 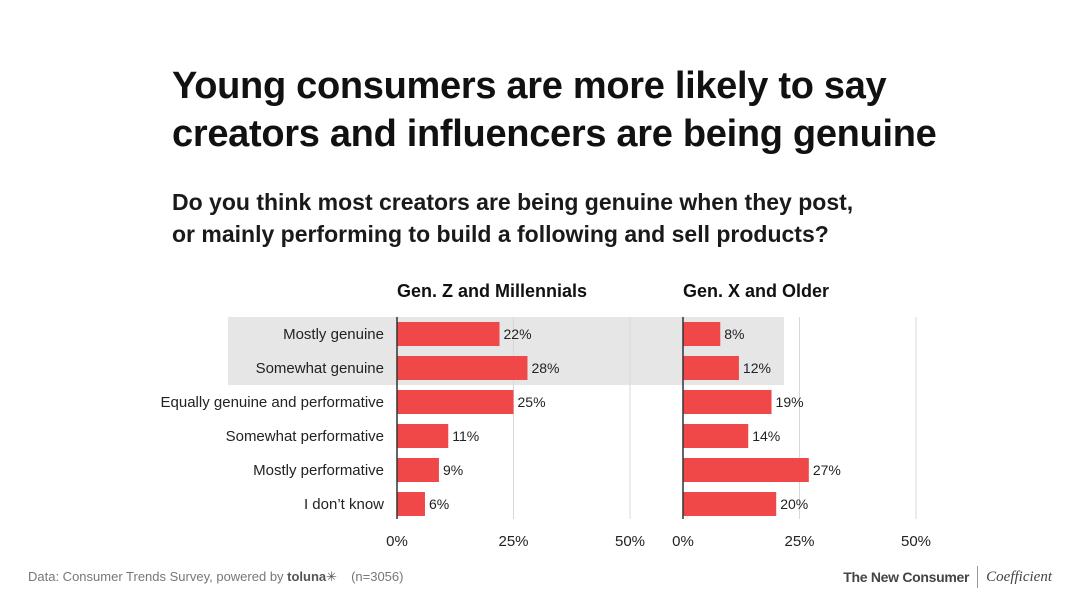 What do you see at coordinates (307, 576) in the screenshot?
I see `source-brand: toluna` at bounding box center [307, 576].